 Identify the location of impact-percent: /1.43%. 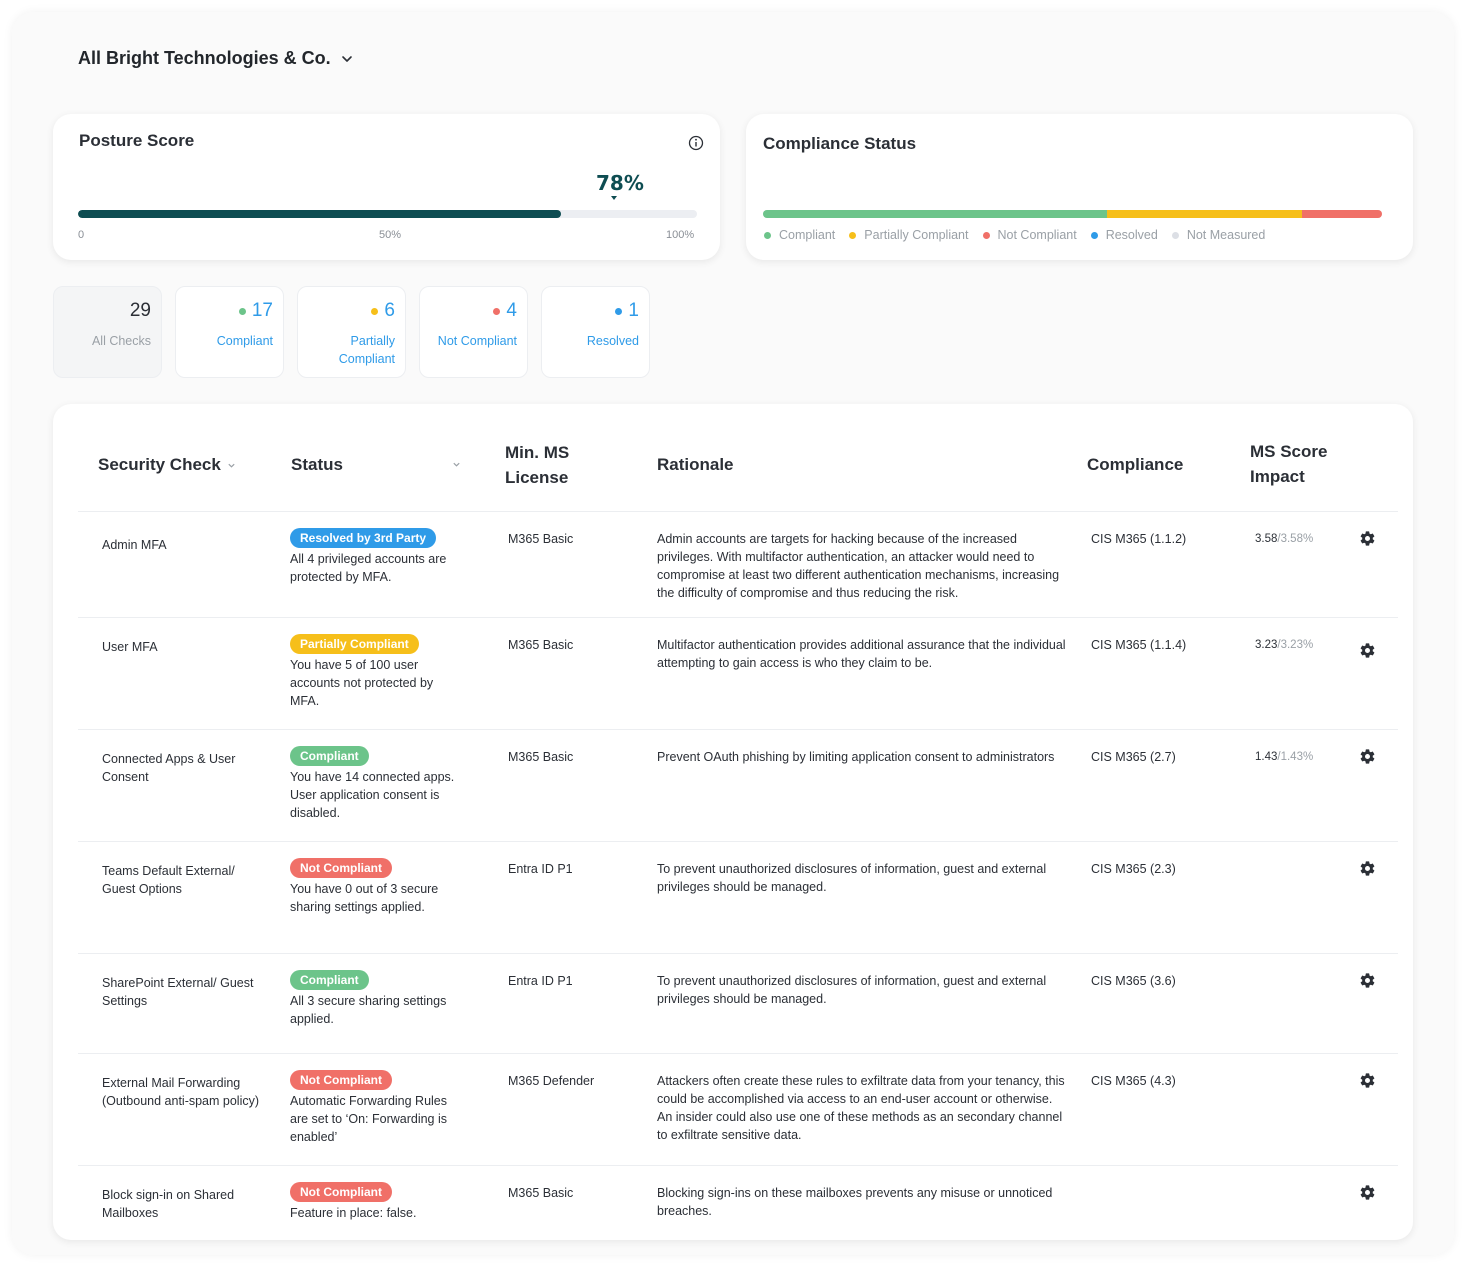
(1295, 757).